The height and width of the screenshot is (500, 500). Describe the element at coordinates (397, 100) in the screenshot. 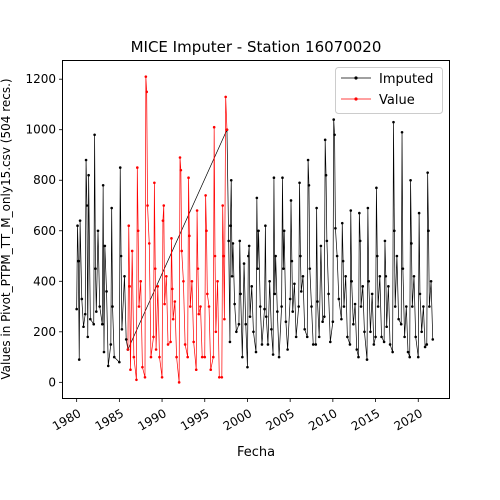

I see `legend-value-label: Value` at that location.